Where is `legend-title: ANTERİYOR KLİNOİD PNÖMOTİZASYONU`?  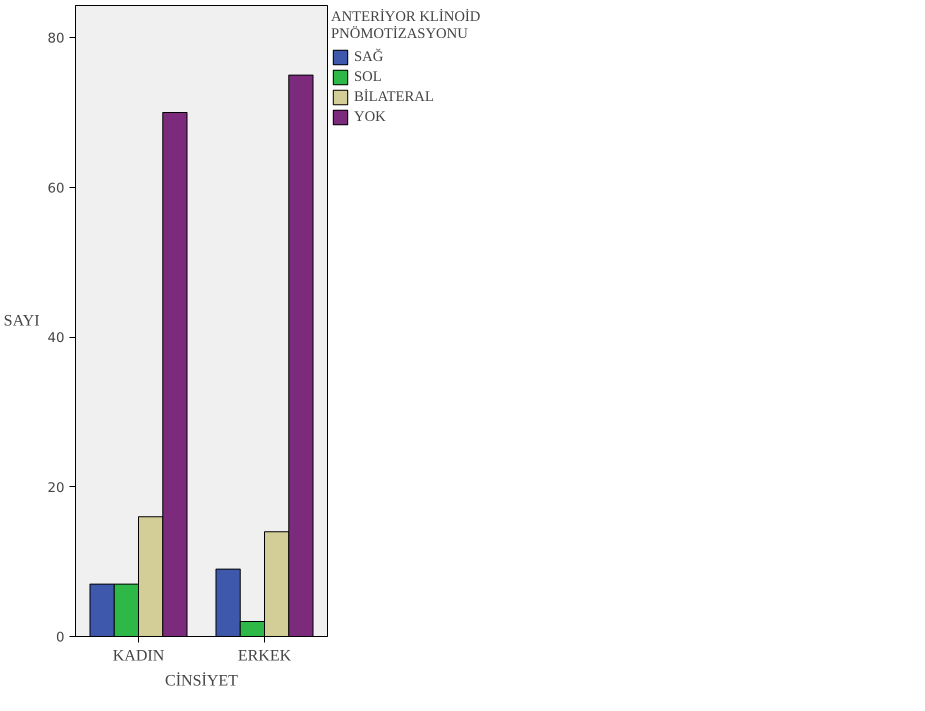 legend-title: ANTERİYOR KLİNOİD PNÖMOTİZASYONU is located at coordinates (405, 26).